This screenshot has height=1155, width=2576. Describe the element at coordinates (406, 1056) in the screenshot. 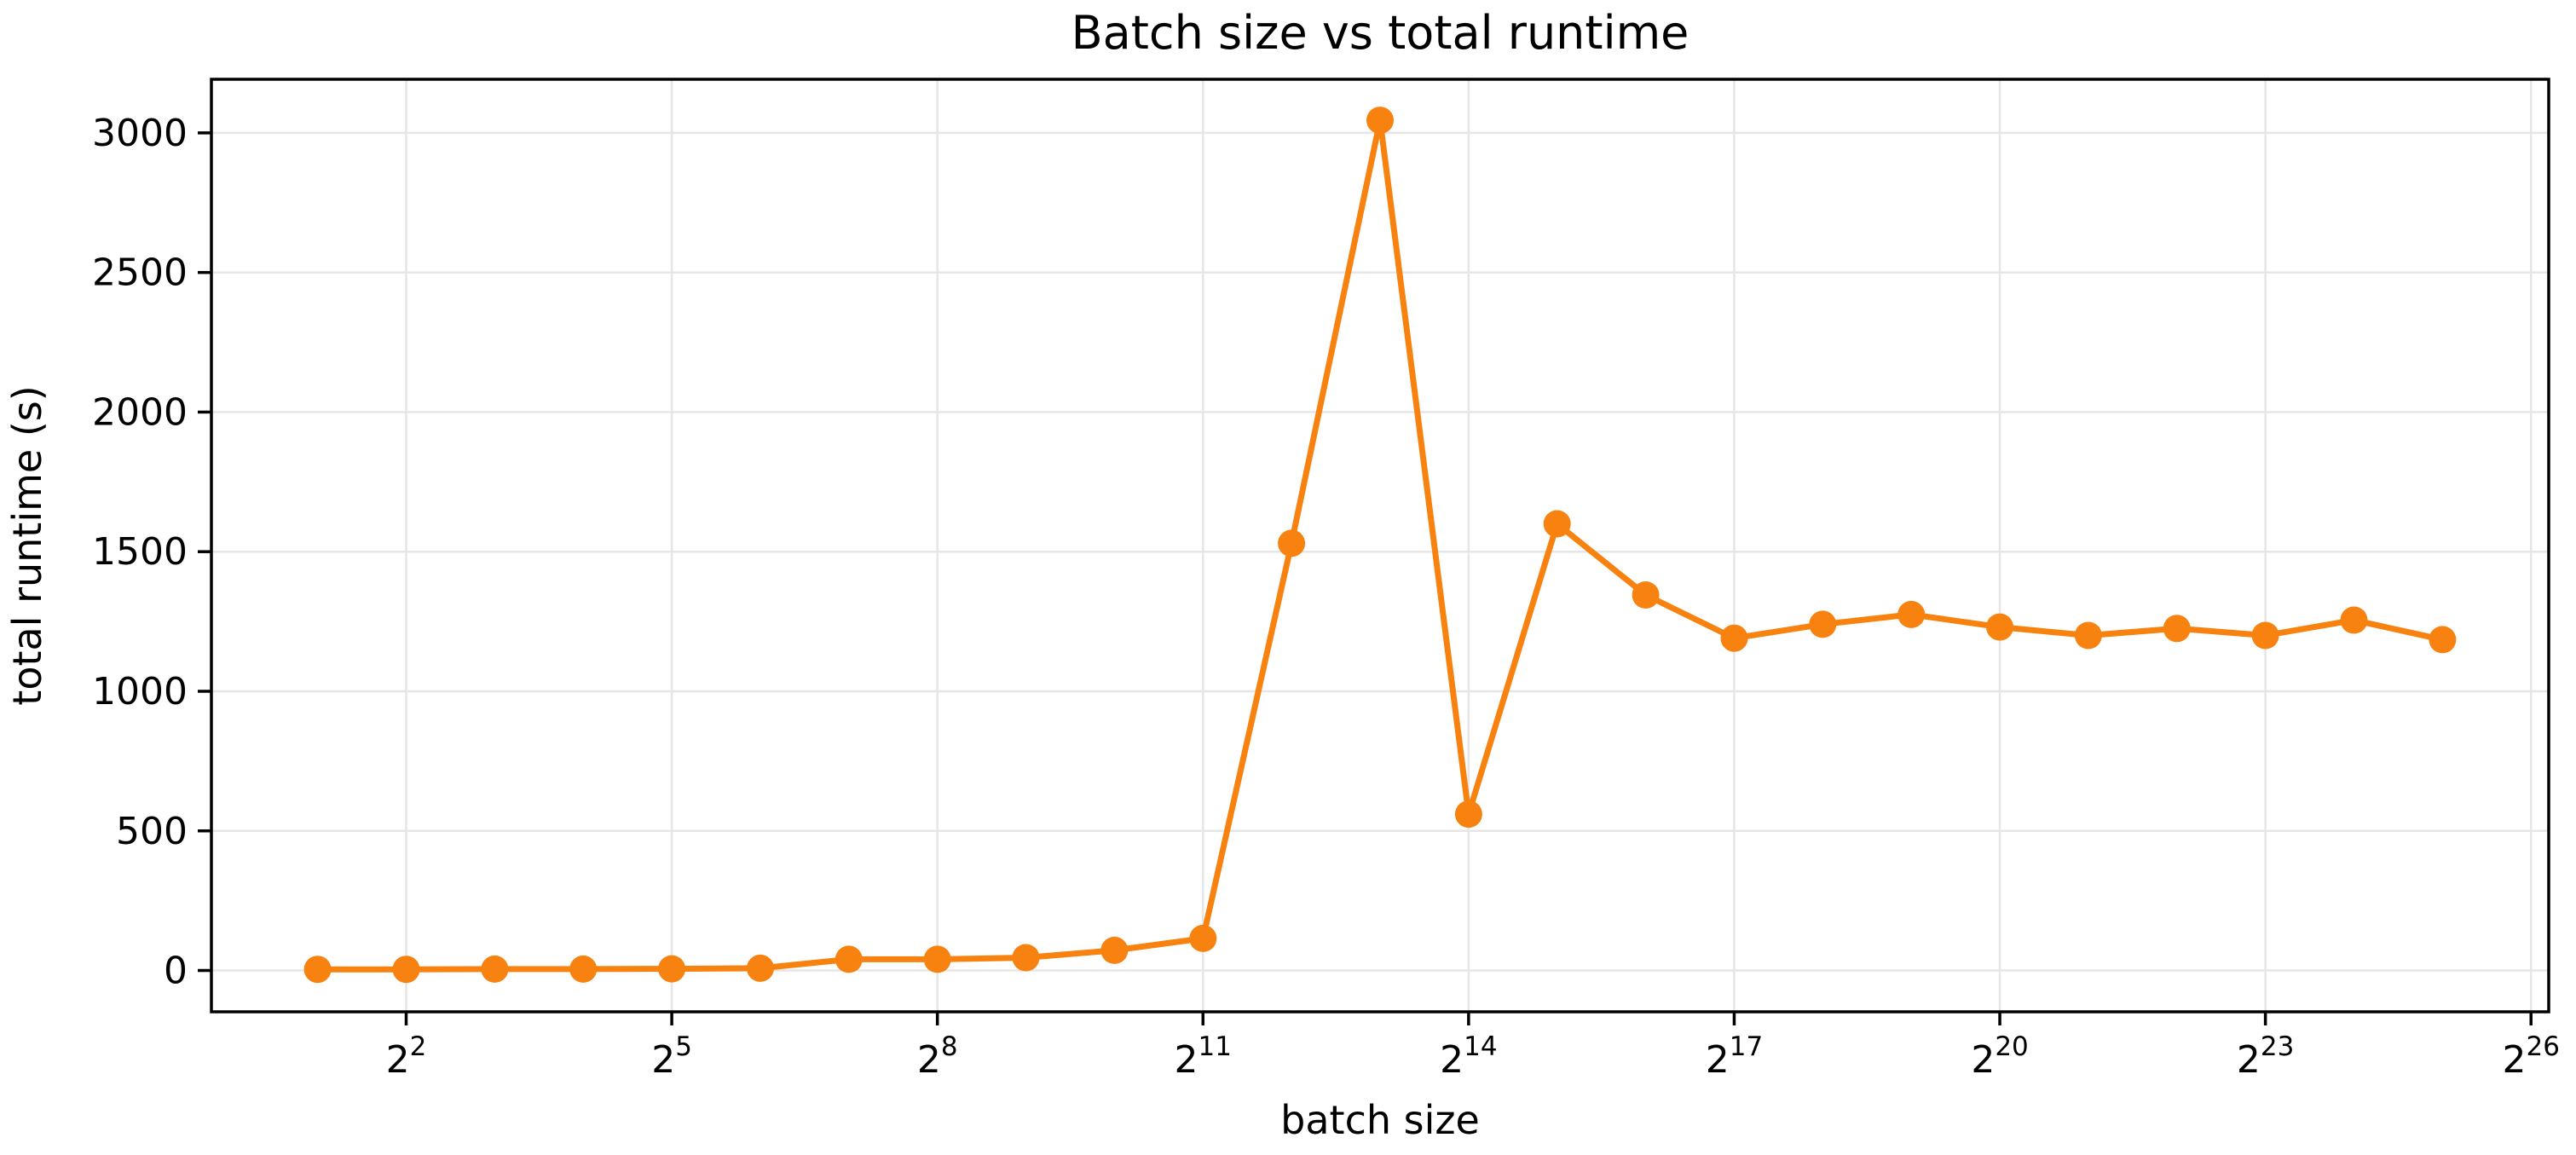

I see `x-tick-label: 22` at that location.